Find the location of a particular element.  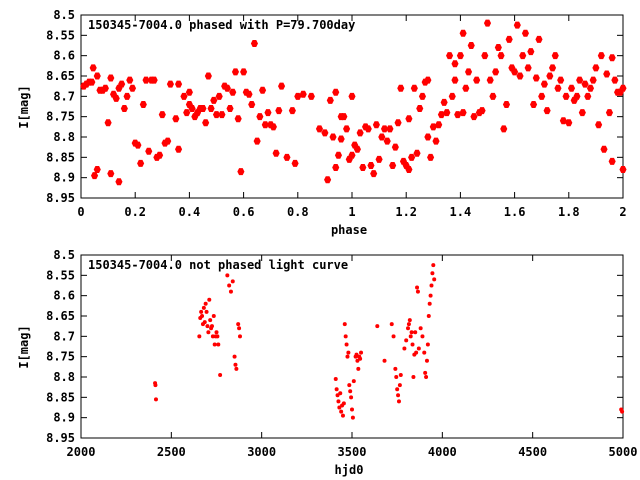

unphased-x-tick-label: 4500 is located at coordinates (532, 452).